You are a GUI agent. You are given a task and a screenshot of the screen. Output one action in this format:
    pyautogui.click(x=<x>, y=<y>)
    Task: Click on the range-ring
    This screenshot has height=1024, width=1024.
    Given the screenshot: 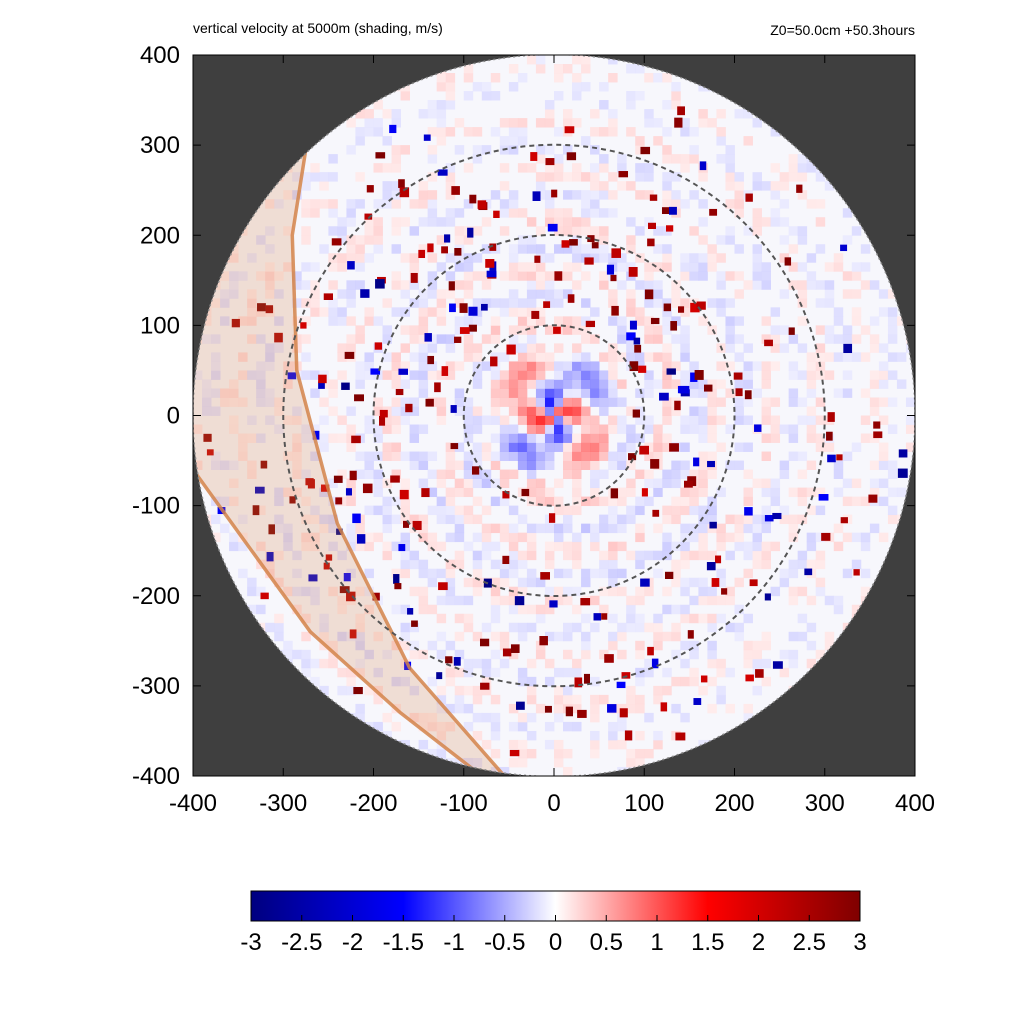 What is the action you would take?
    pyautogui.click(x=554, y=415)
    